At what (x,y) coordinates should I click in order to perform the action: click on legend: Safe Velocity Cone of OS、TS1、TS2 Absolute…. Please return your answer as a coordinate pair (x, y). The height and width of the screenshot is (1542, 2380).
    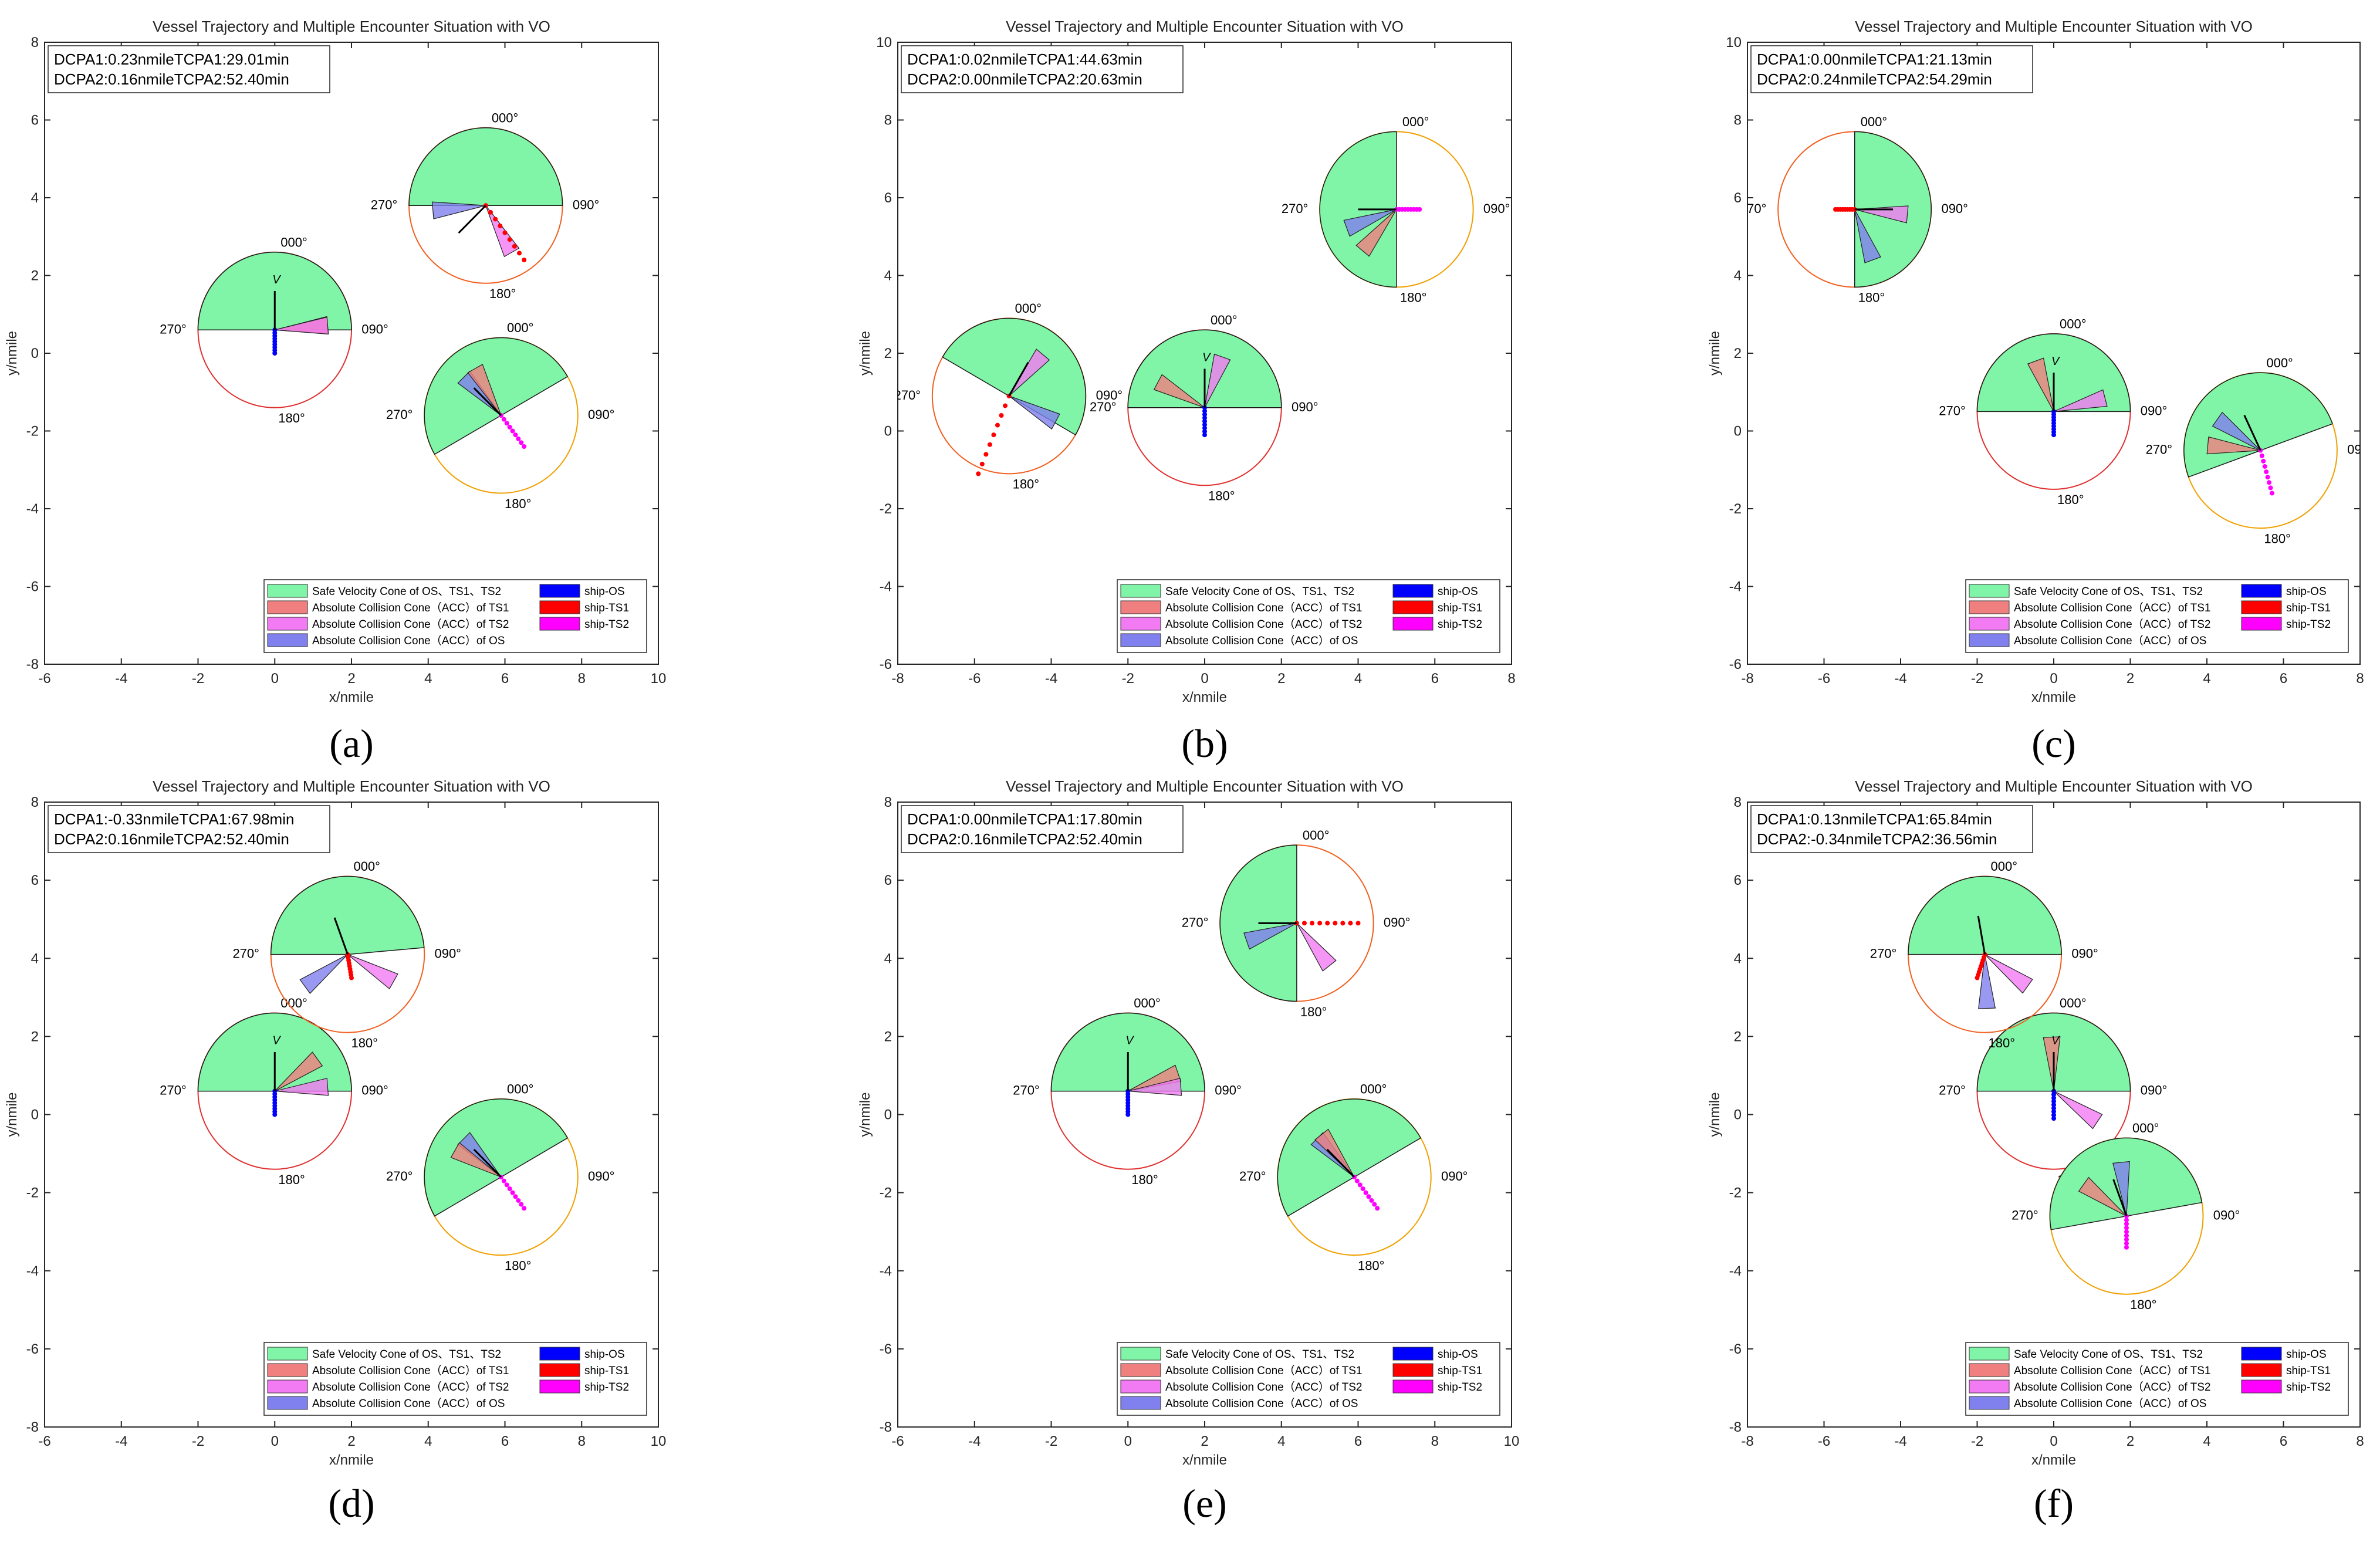
    Looking at the image, I should click on (1308, 1379).